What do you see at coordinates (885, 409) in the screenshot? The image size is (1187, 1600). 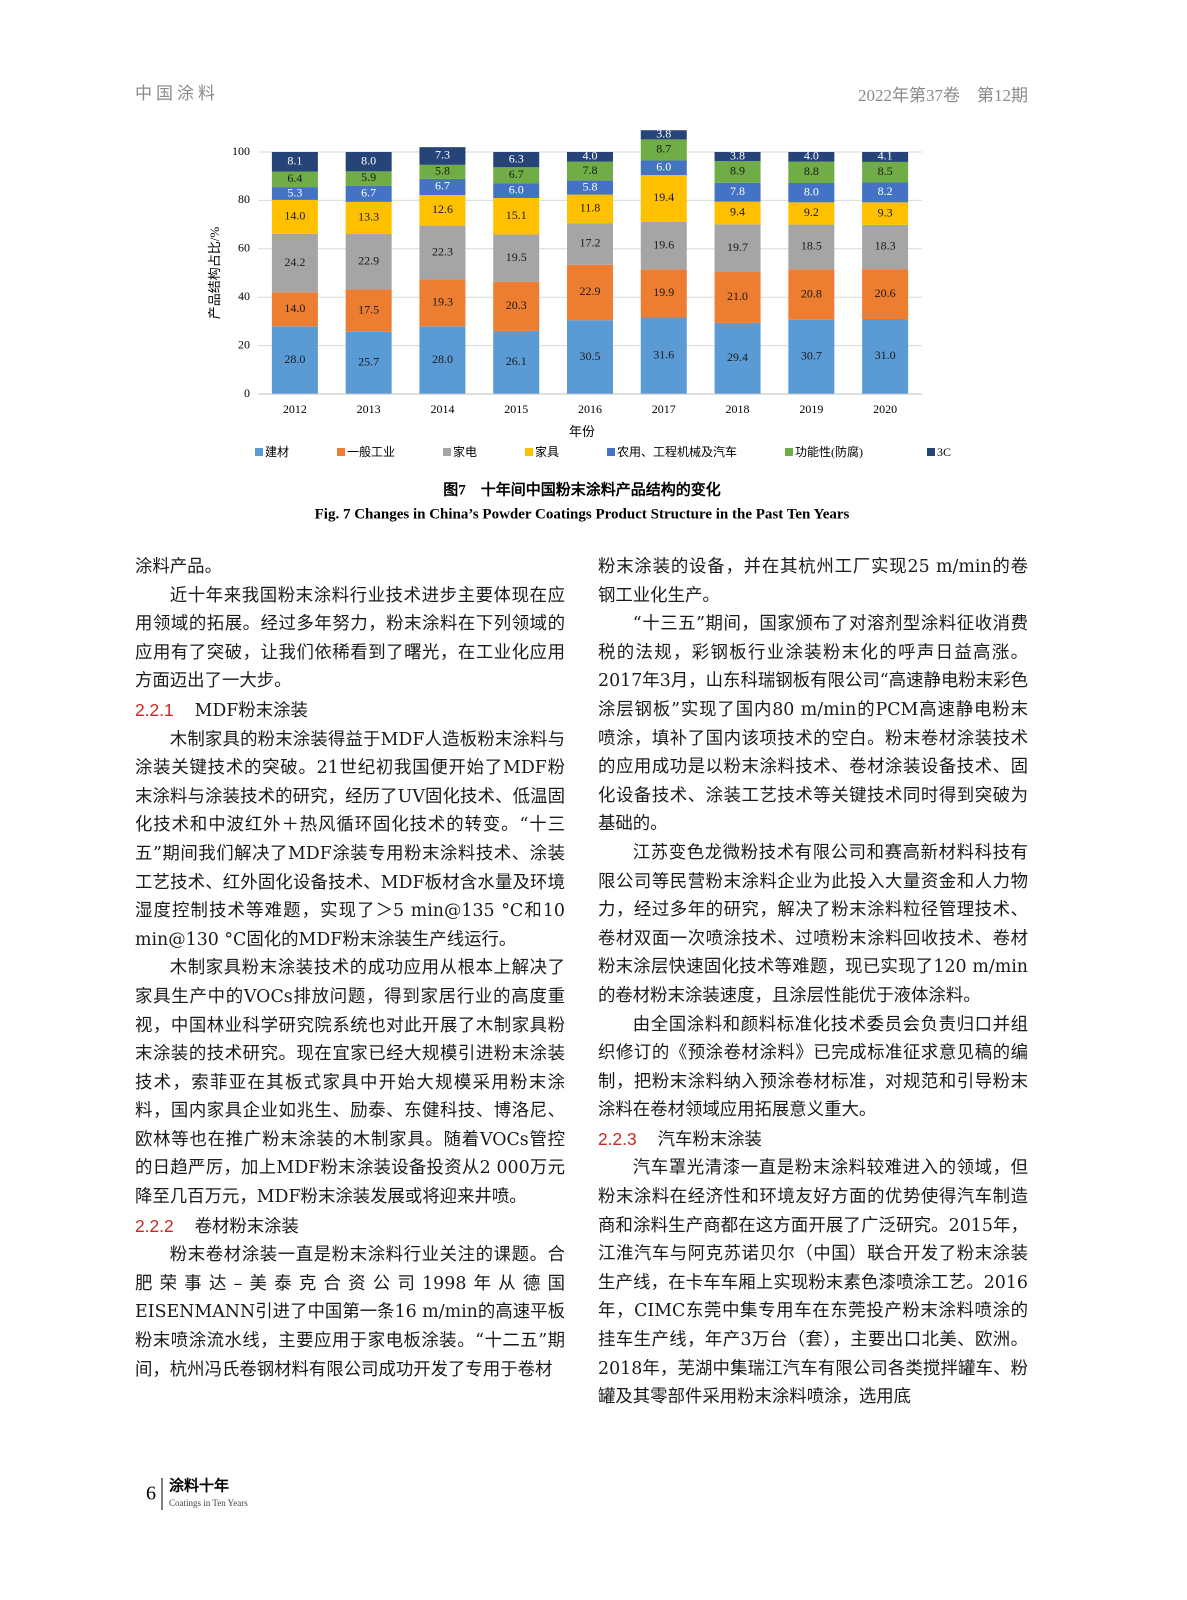 I see `x-tick-label: 2020` at bounding box center [885, 409].